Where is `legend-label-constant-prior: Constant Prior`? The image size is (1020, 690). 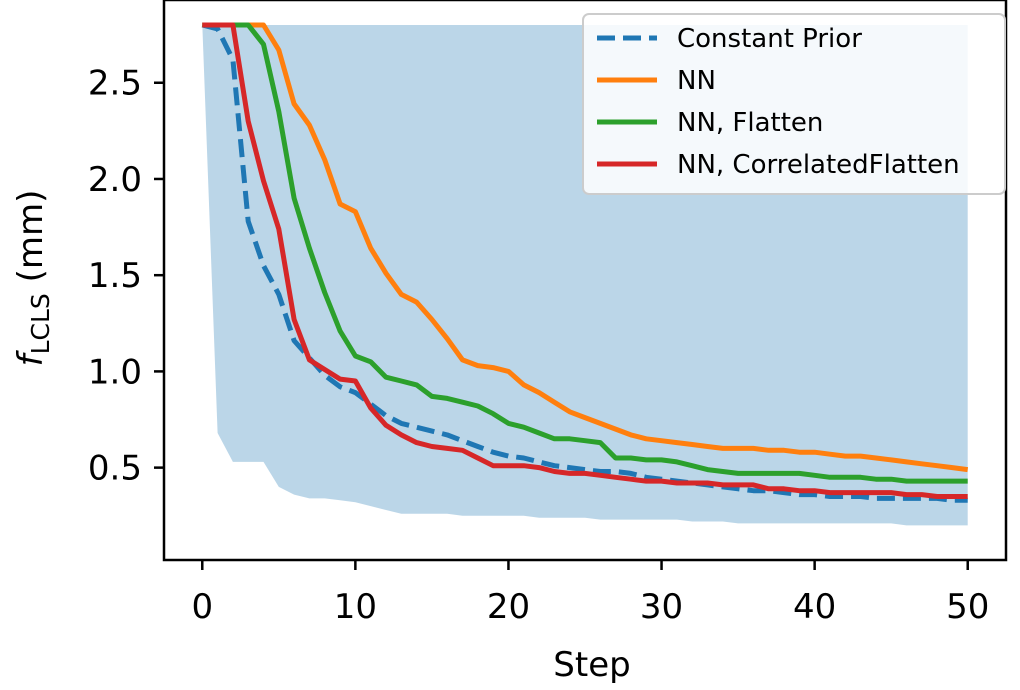 legend-label-constant-prior: Constant Prior is located at coordinates (769, 39).